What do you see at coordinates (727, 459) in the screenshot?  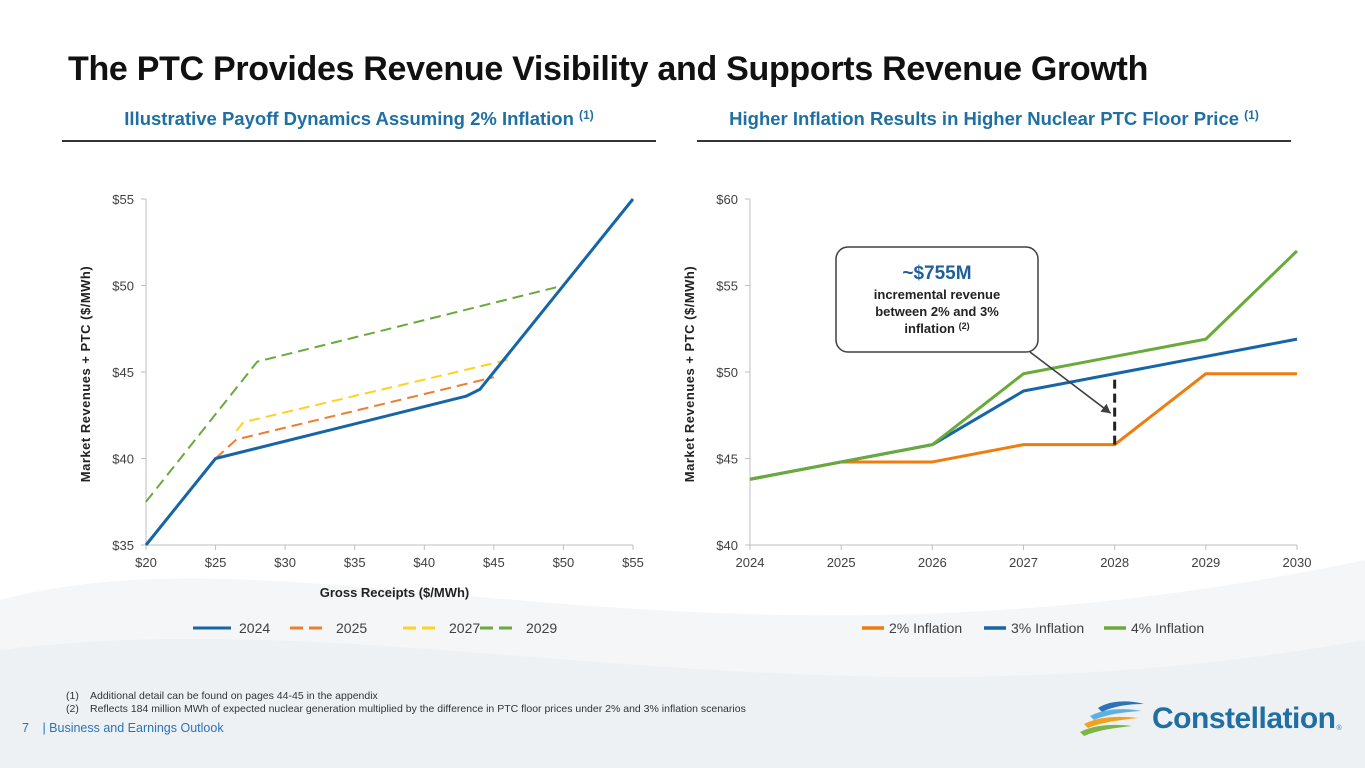 I see `right-y-tick-label: $45` at bounding box center [727, 459].